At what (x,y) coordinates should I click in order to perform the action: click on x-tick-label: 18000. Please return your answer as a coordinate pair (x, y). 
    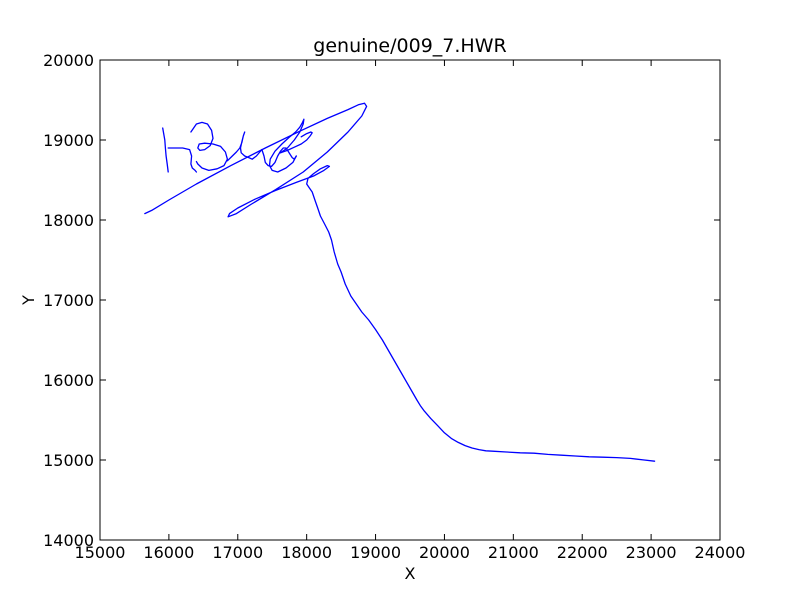
    Looking at the image, I should click on (306, 552).